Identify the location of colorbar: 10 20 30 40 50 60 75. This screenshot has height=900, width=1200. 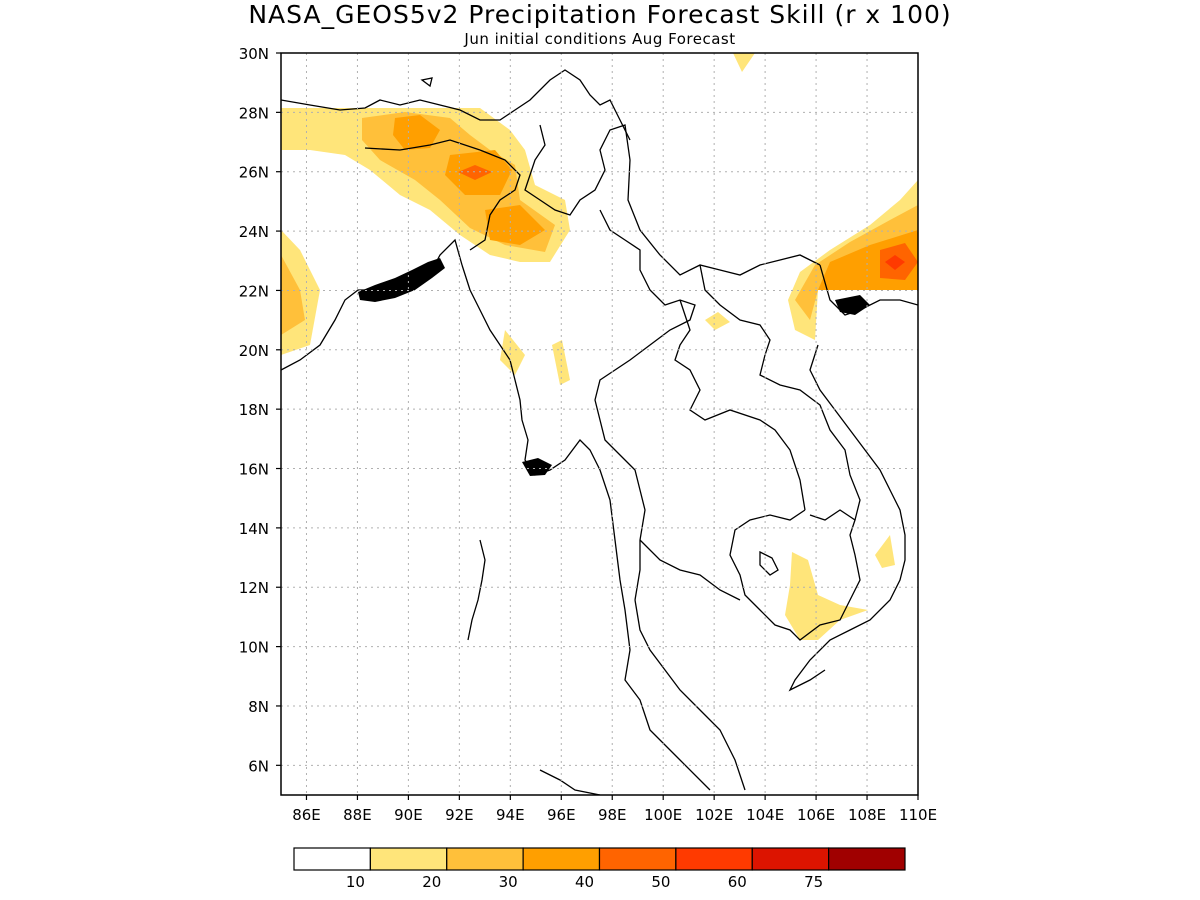
(599, 869).